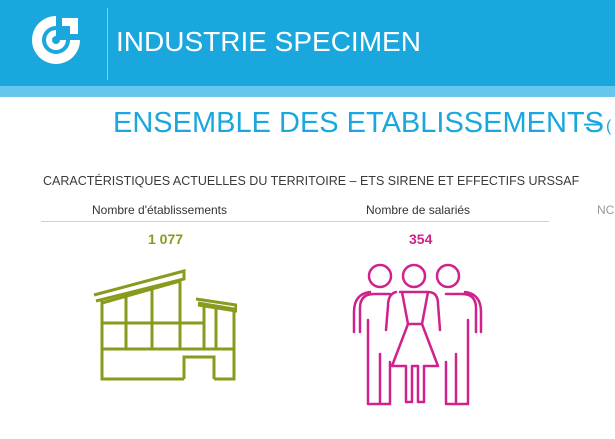 The image size is (615, 439). I want to click on third-column-label: NC, so click(606, 210).